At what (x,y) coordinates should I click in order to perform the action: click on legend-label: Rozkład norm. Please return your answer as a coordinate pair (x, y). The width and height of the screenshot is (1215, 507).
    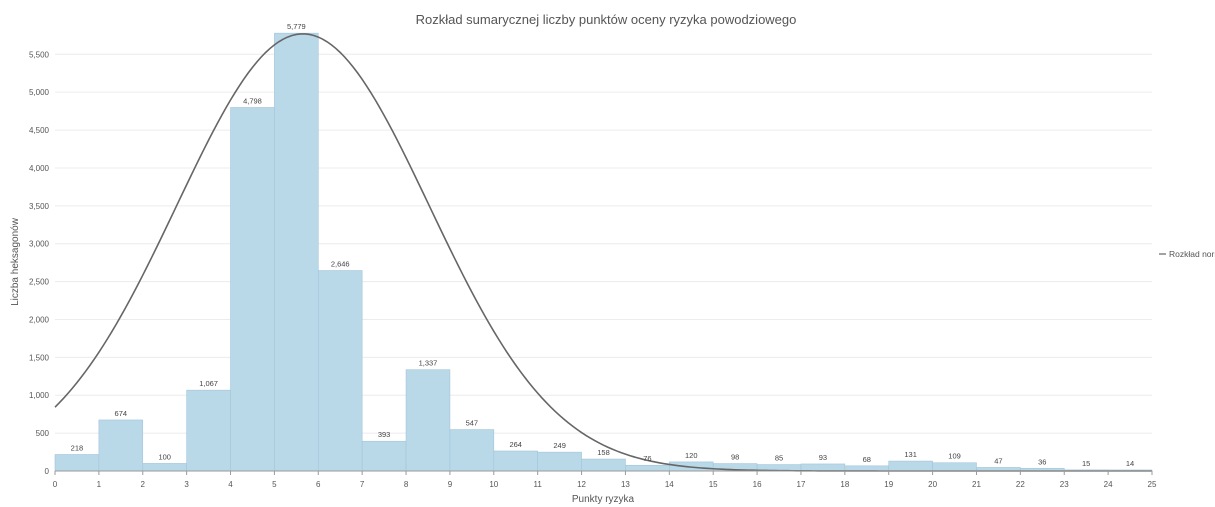
    Looking at the image, I should click on (1192, 254).